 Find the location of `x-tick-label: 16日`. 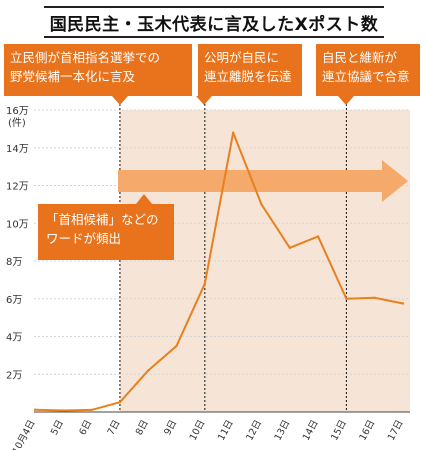

x-tick-label: 16日 is located at coordinates (367, 430).